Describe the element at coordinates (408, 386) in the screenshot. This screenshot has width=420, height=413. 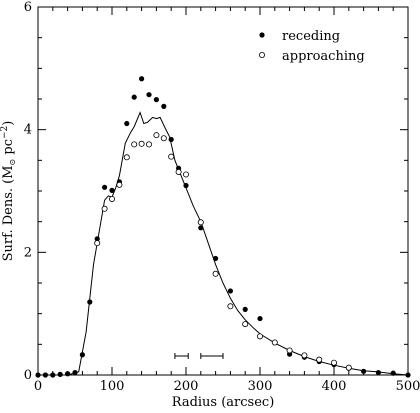
I see `x-tick-label: 500` at that location.